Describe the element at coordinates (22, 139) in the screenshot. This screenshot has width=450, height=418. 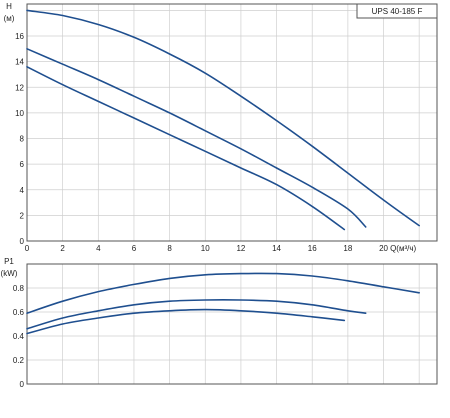
I see `y-tick-label: 8` at that location.